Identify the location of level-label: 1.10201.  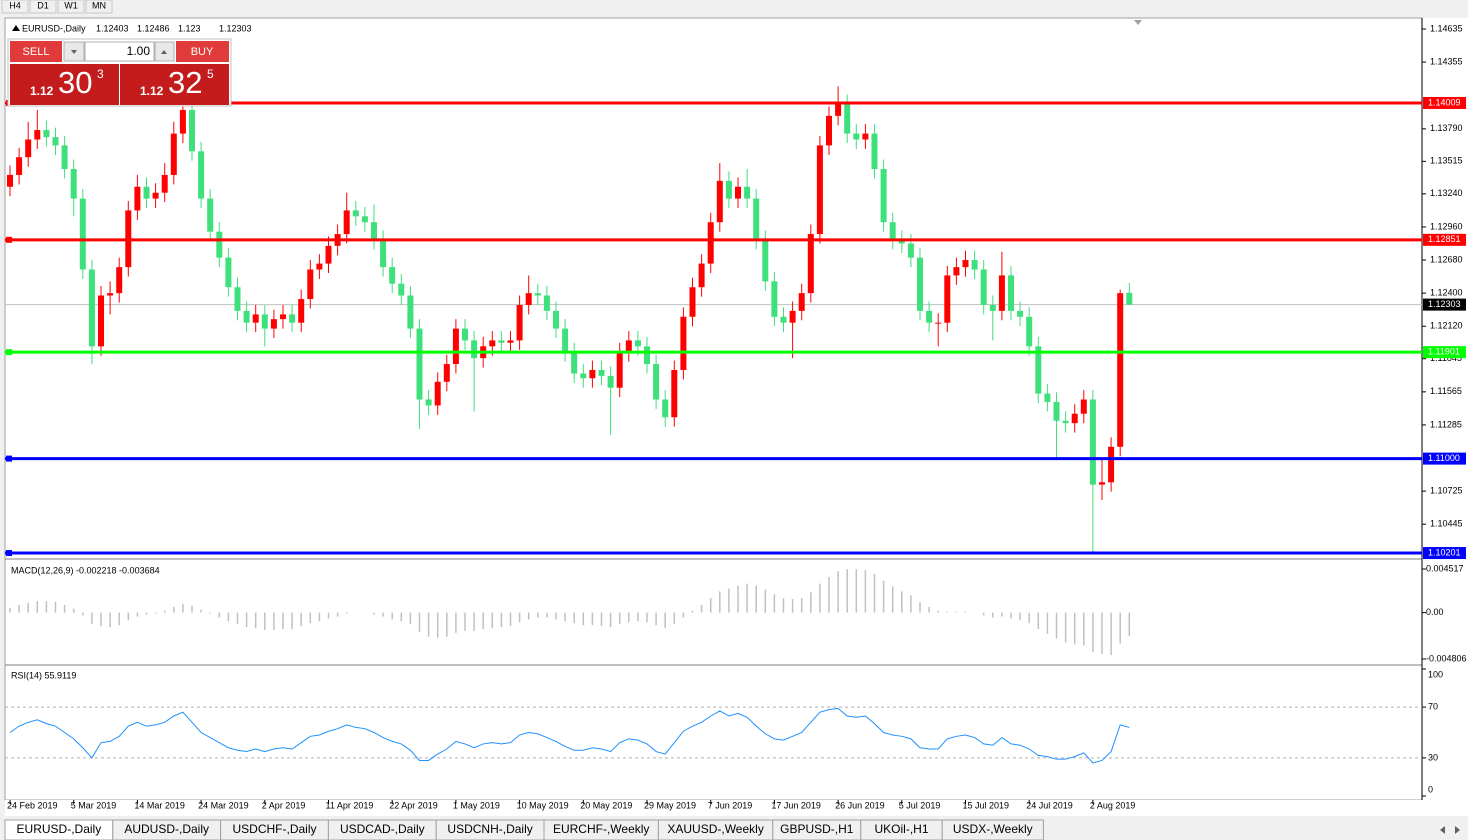
(1444, 552).